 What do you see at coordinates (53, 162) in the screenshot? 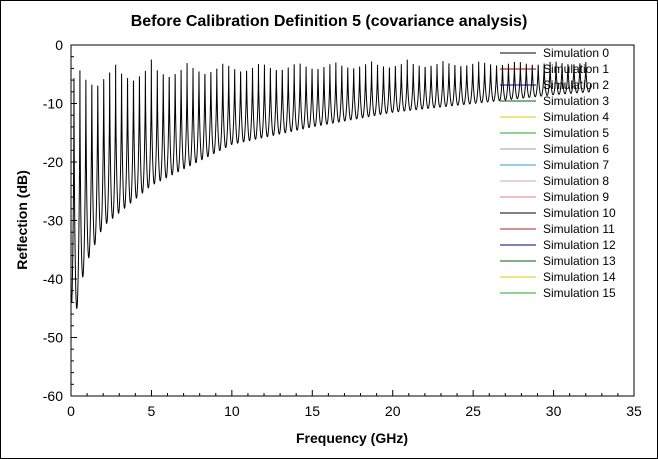
I see `y-tick-label: -20` at bounding box center [53, 162].